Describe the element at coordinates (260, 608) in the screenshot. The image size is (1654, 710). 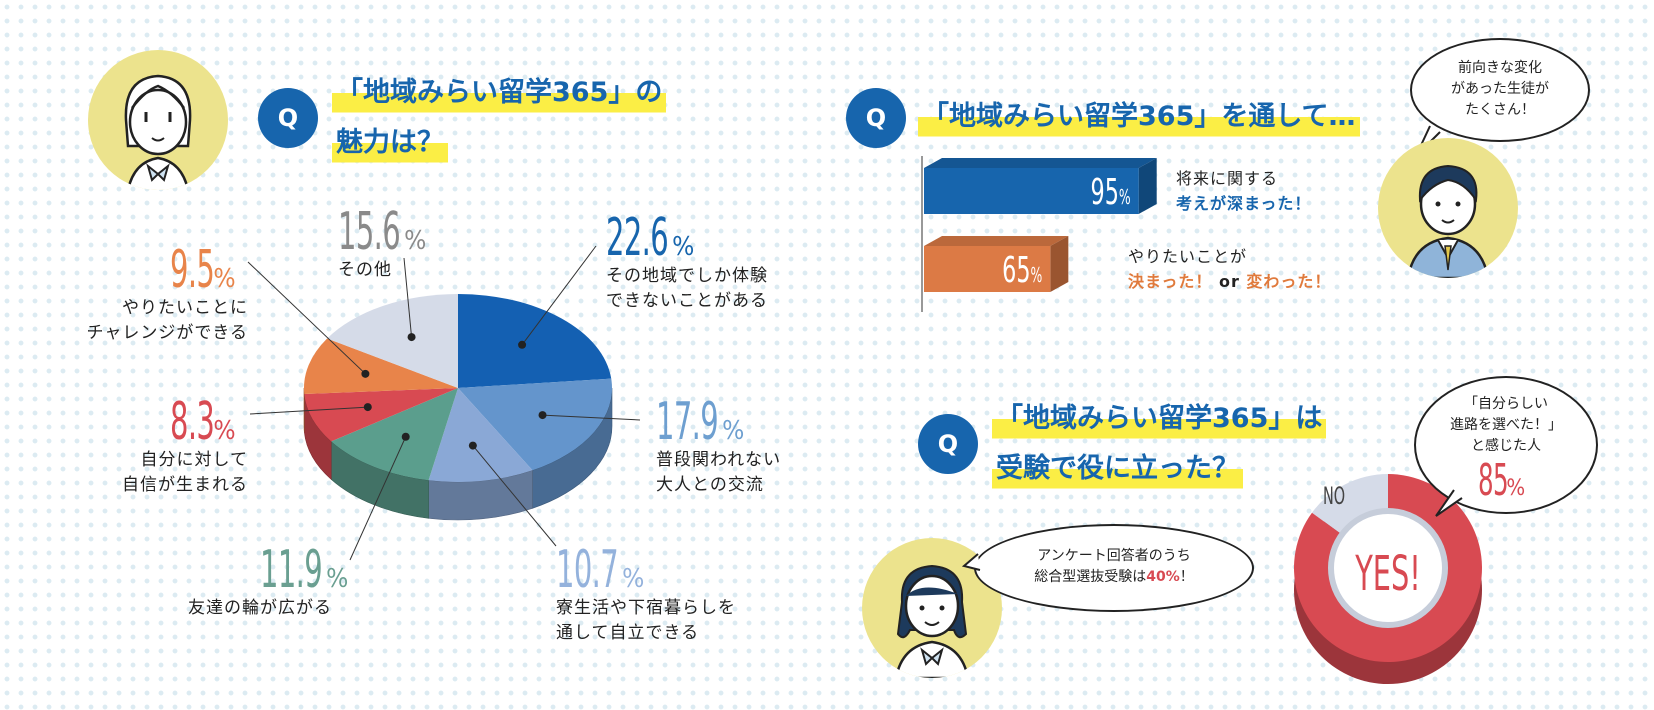
I see `pie-label-3: 友達の輪が広がる` at that location.